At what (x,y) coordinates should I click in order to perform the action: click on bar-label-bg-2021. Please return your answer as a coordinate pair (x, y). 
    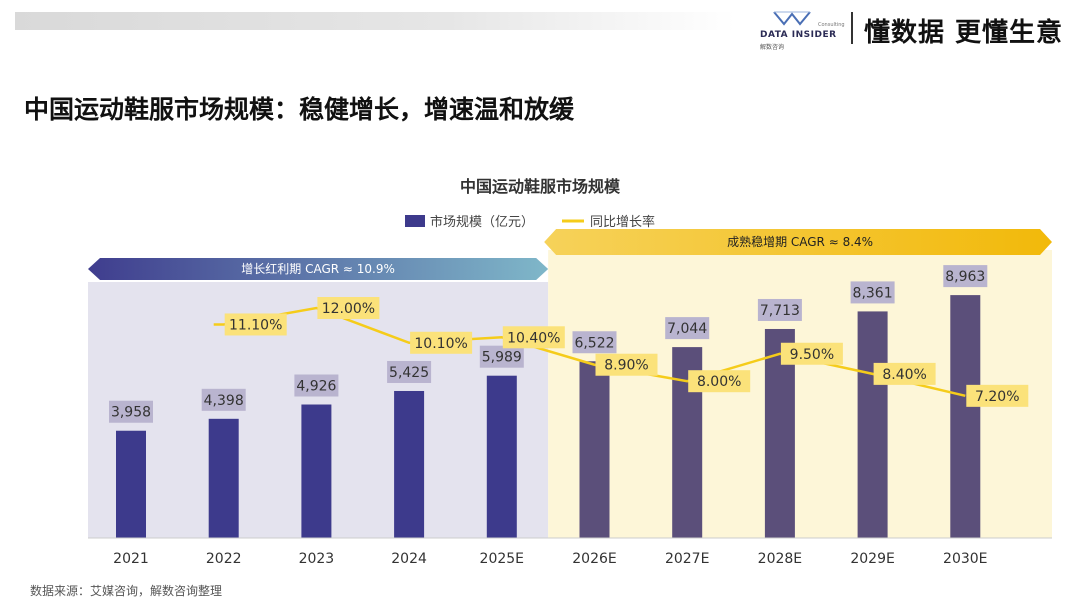
    Looking at the image, I should click on (131, 411).